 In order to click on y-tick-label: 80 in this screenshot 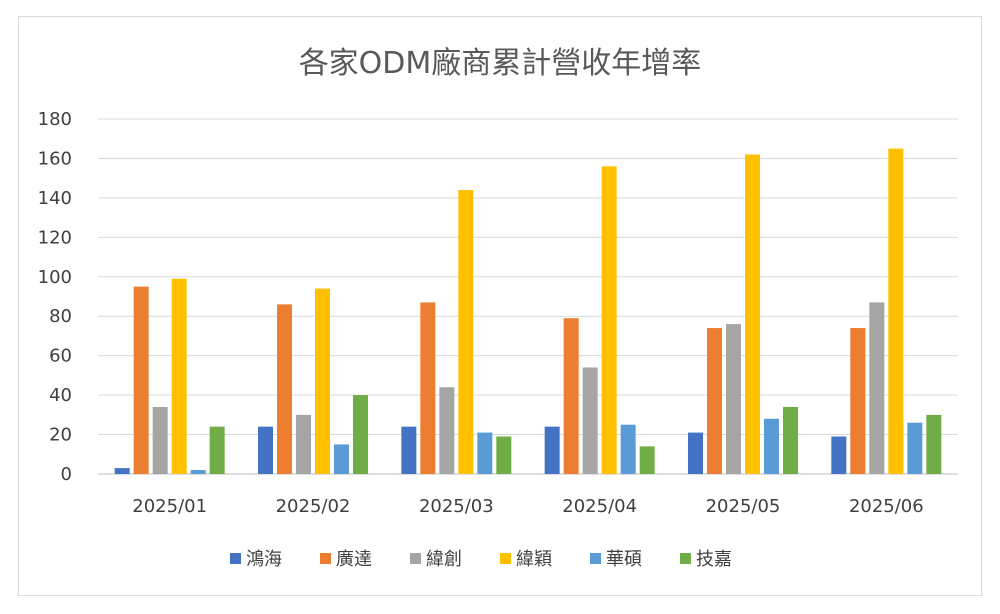, I will do `click(60, 316)`.